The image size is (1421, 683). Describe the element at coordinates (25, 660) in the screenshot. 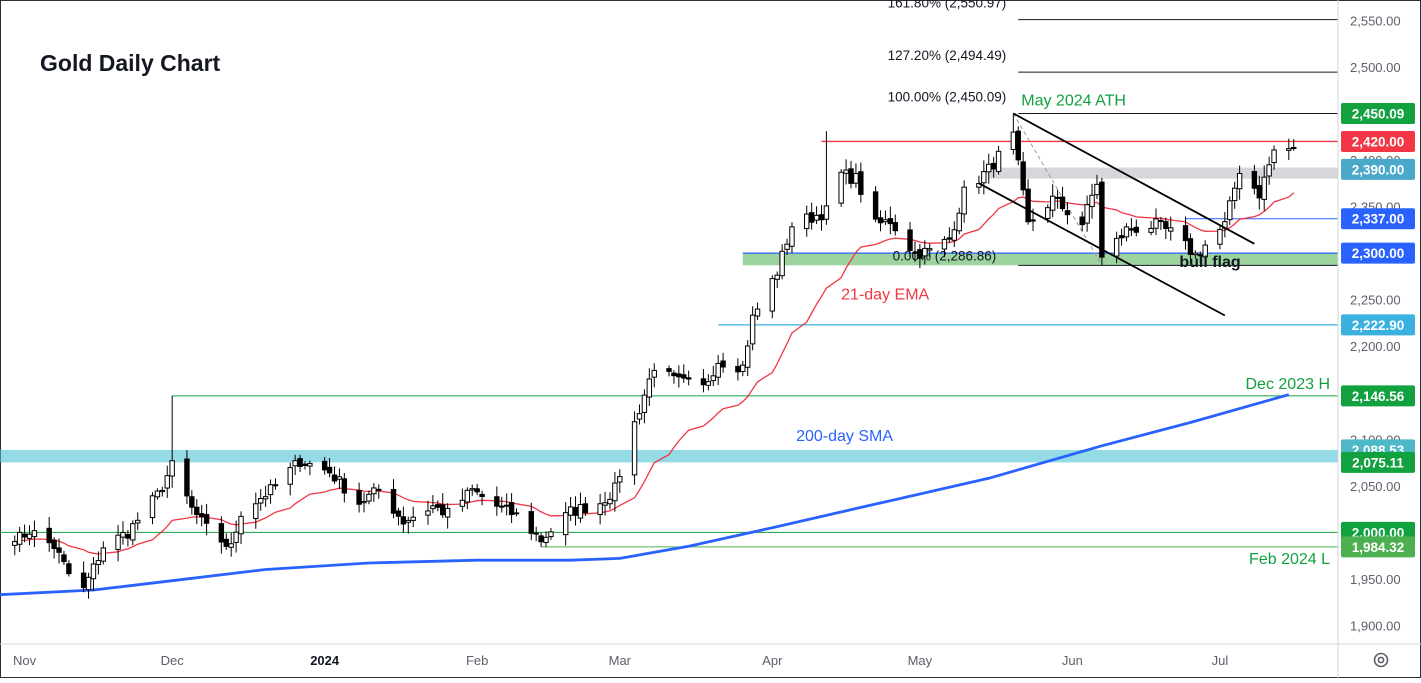

I see `x-tick-label: Nov` at that location.